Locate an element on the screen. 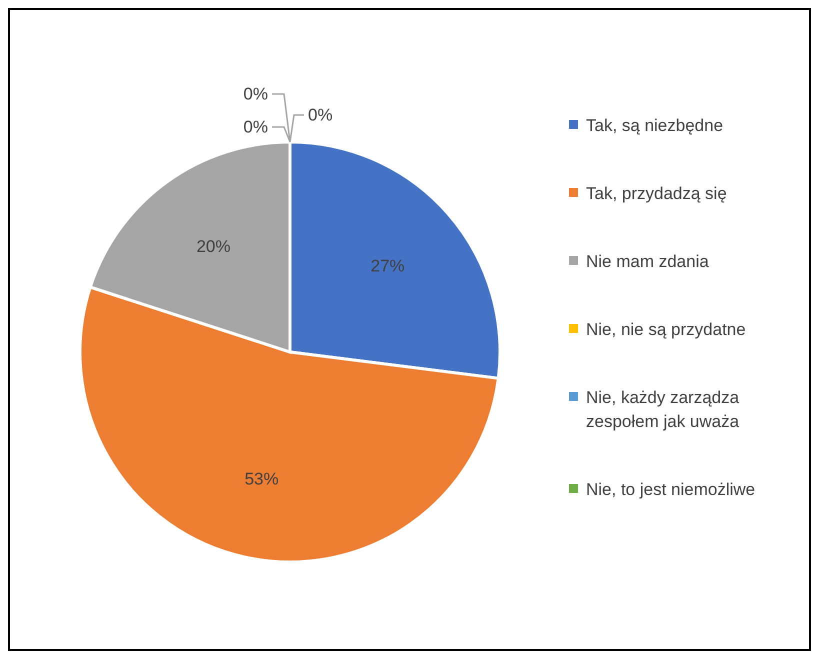 The width and height of the screenshot is (825, 671). data-label: 53% is located at coordinates (261, 479).